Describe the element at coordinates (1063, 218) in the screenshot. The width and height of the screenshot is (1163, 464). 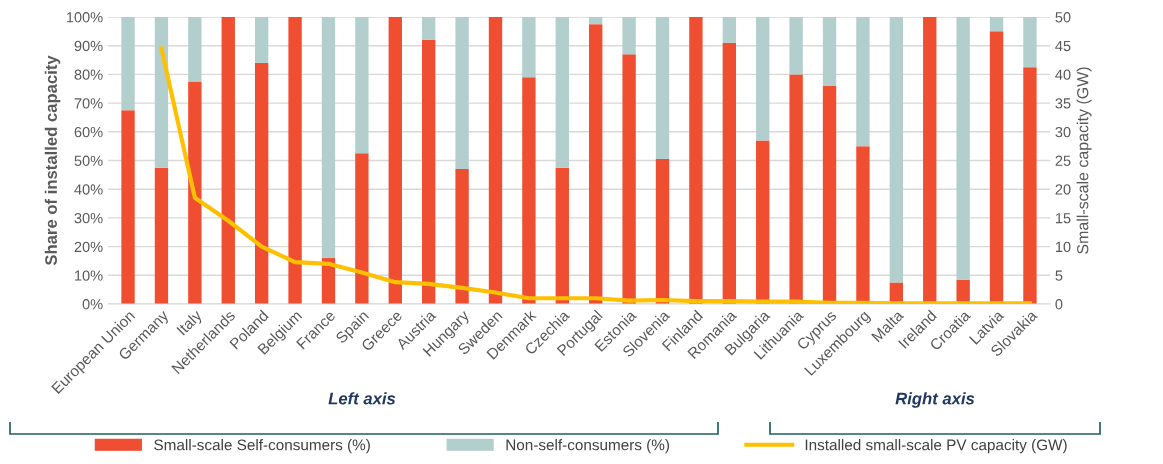
I see `y2-tick-label: 15` at that location.